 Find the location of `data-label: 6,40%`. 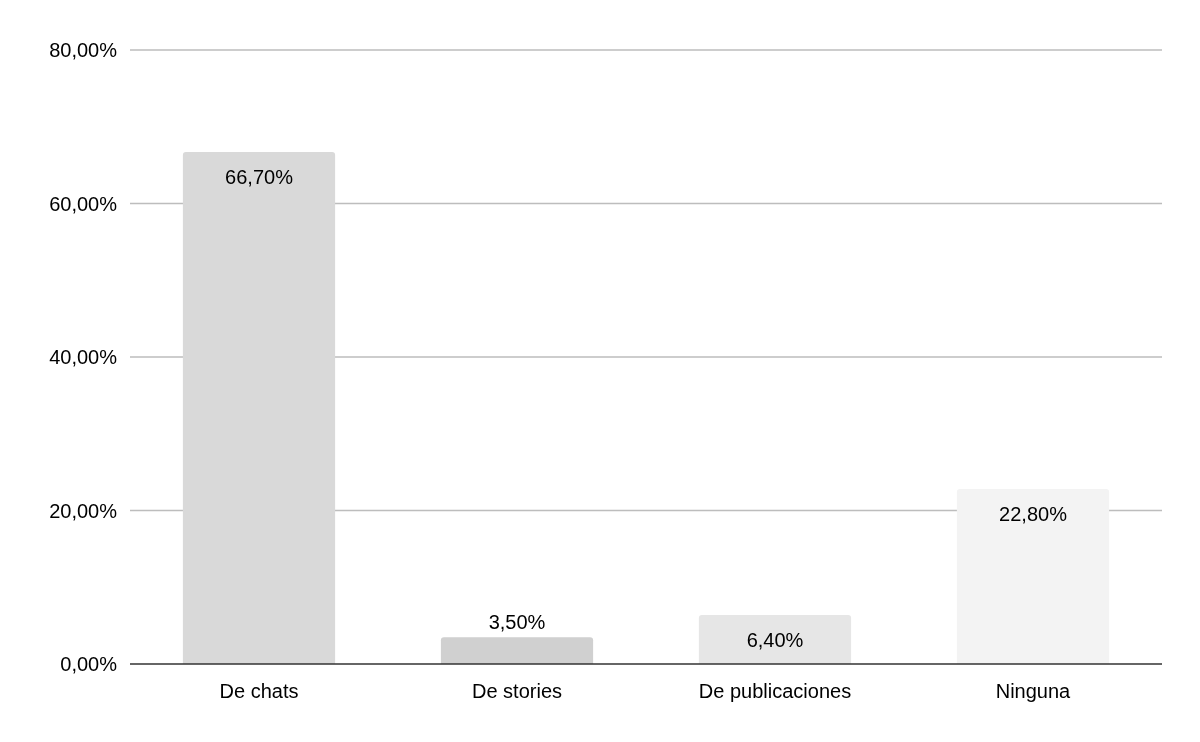

data-label: 6,40% is located at coordinates (775, 639).